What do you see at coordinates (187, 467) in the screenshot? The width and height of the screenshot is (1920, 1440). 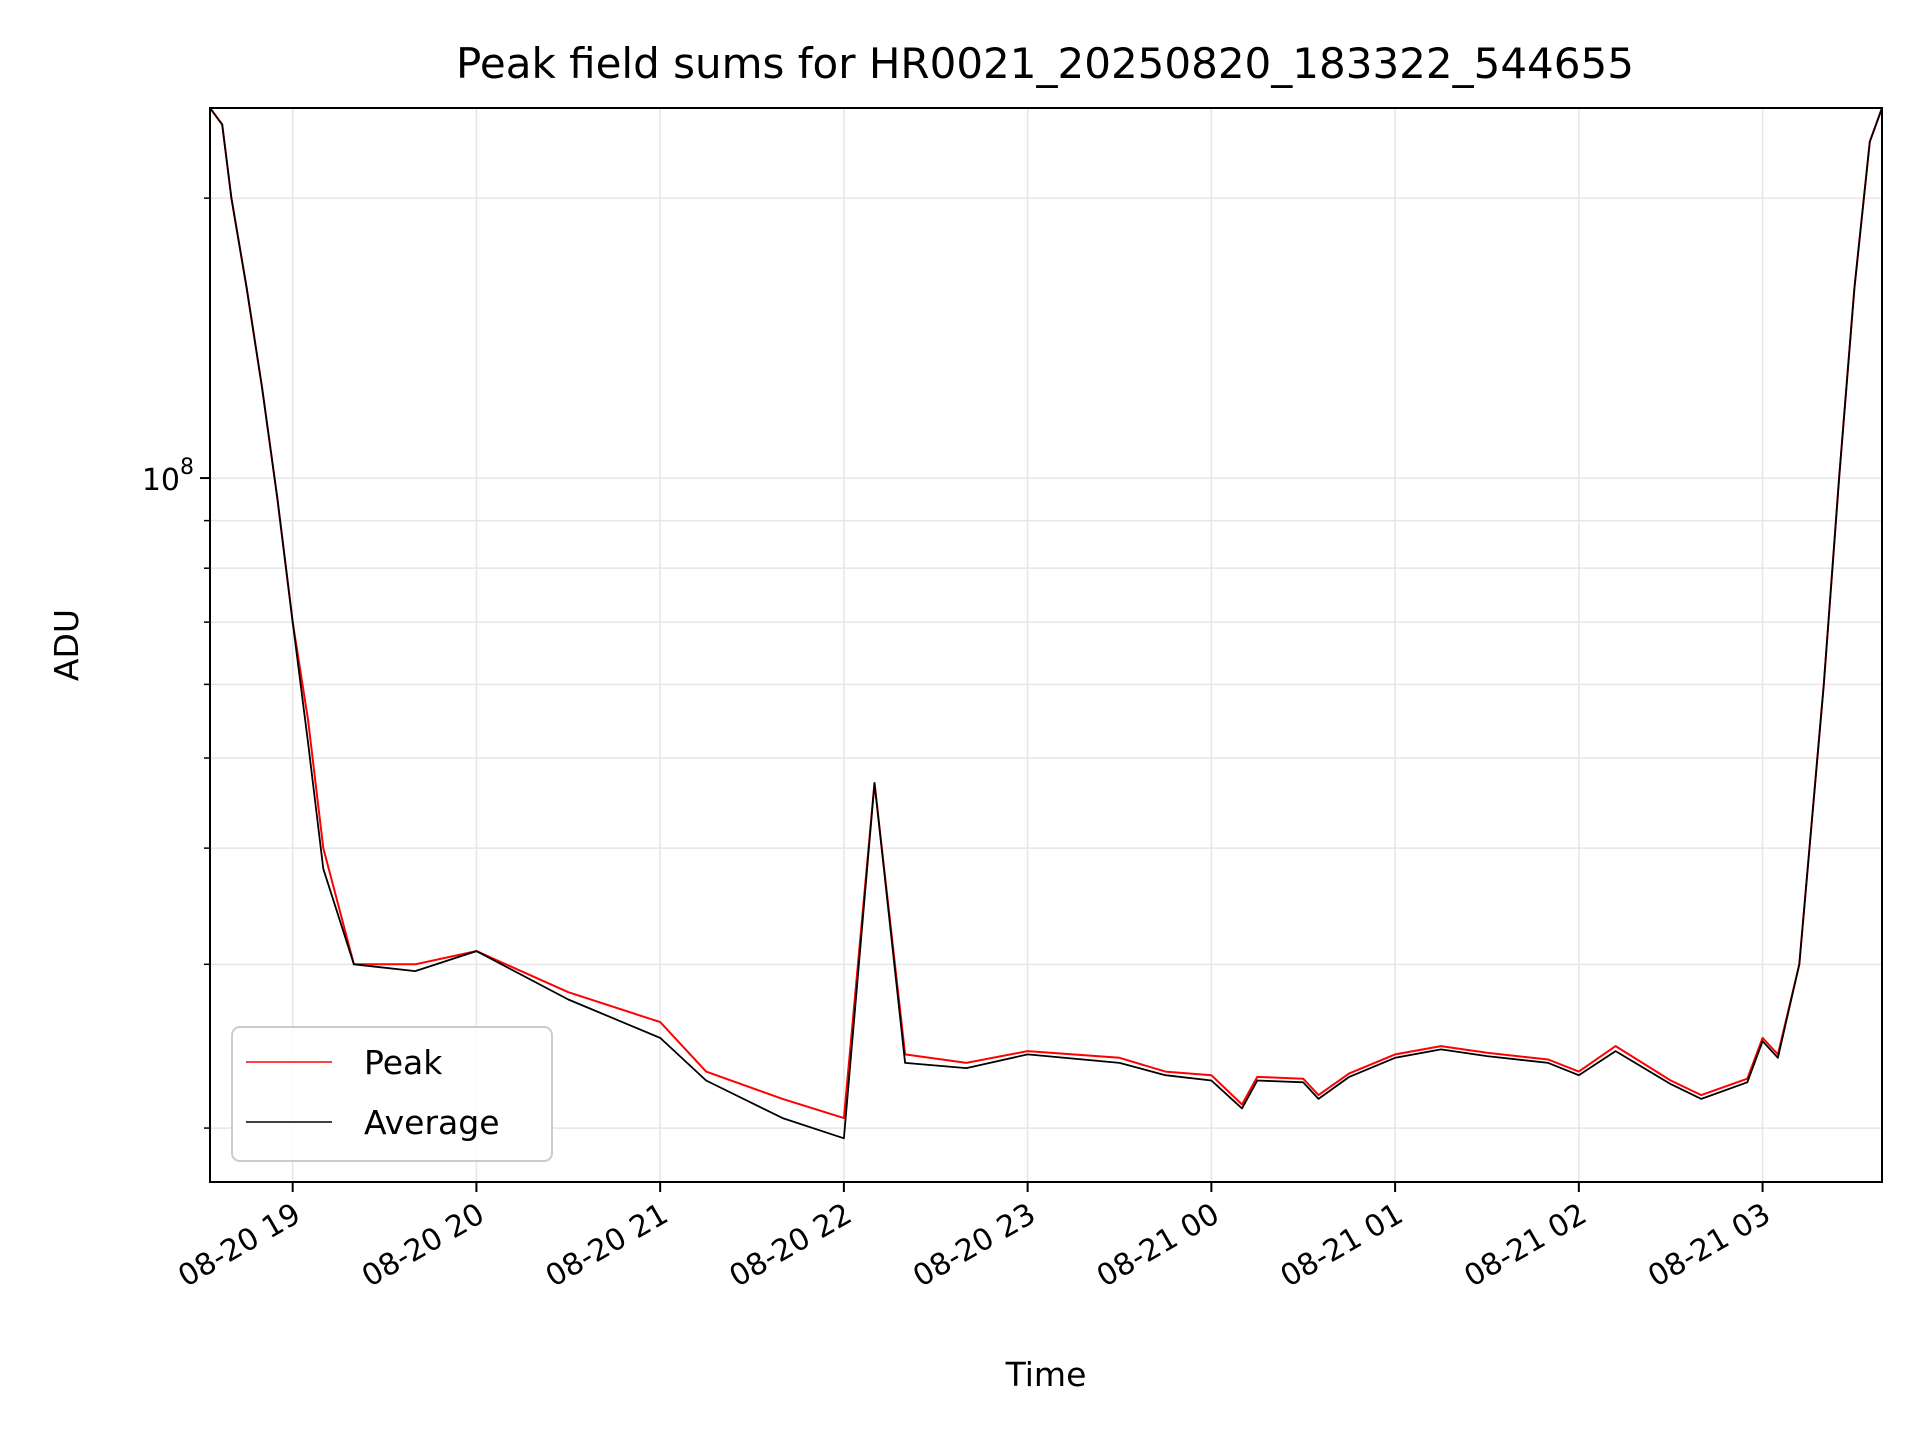 I see `y-tick-exponent: 8` at bounding box center [187, 467].